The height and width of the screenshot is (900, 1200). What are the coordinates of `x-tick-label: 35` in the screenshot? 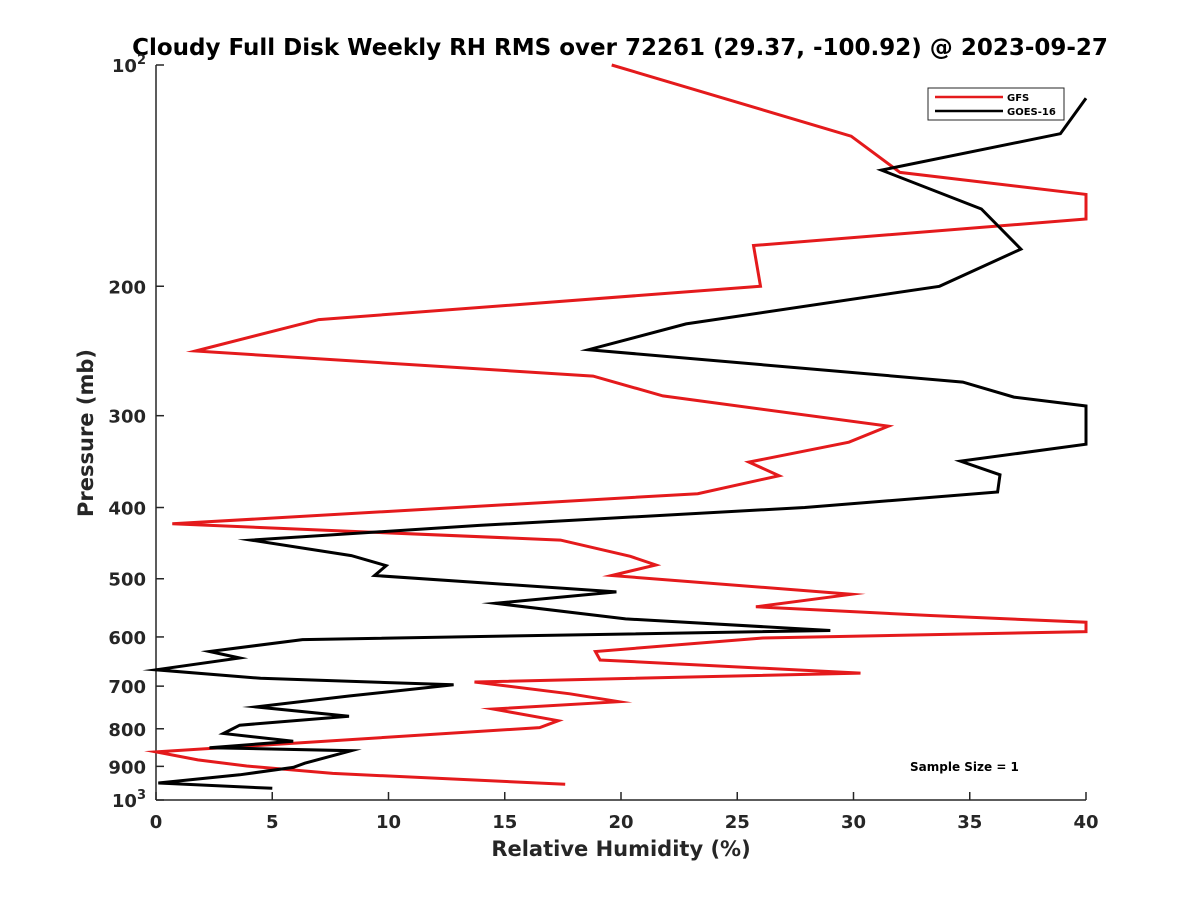 It's located at (969, 822).